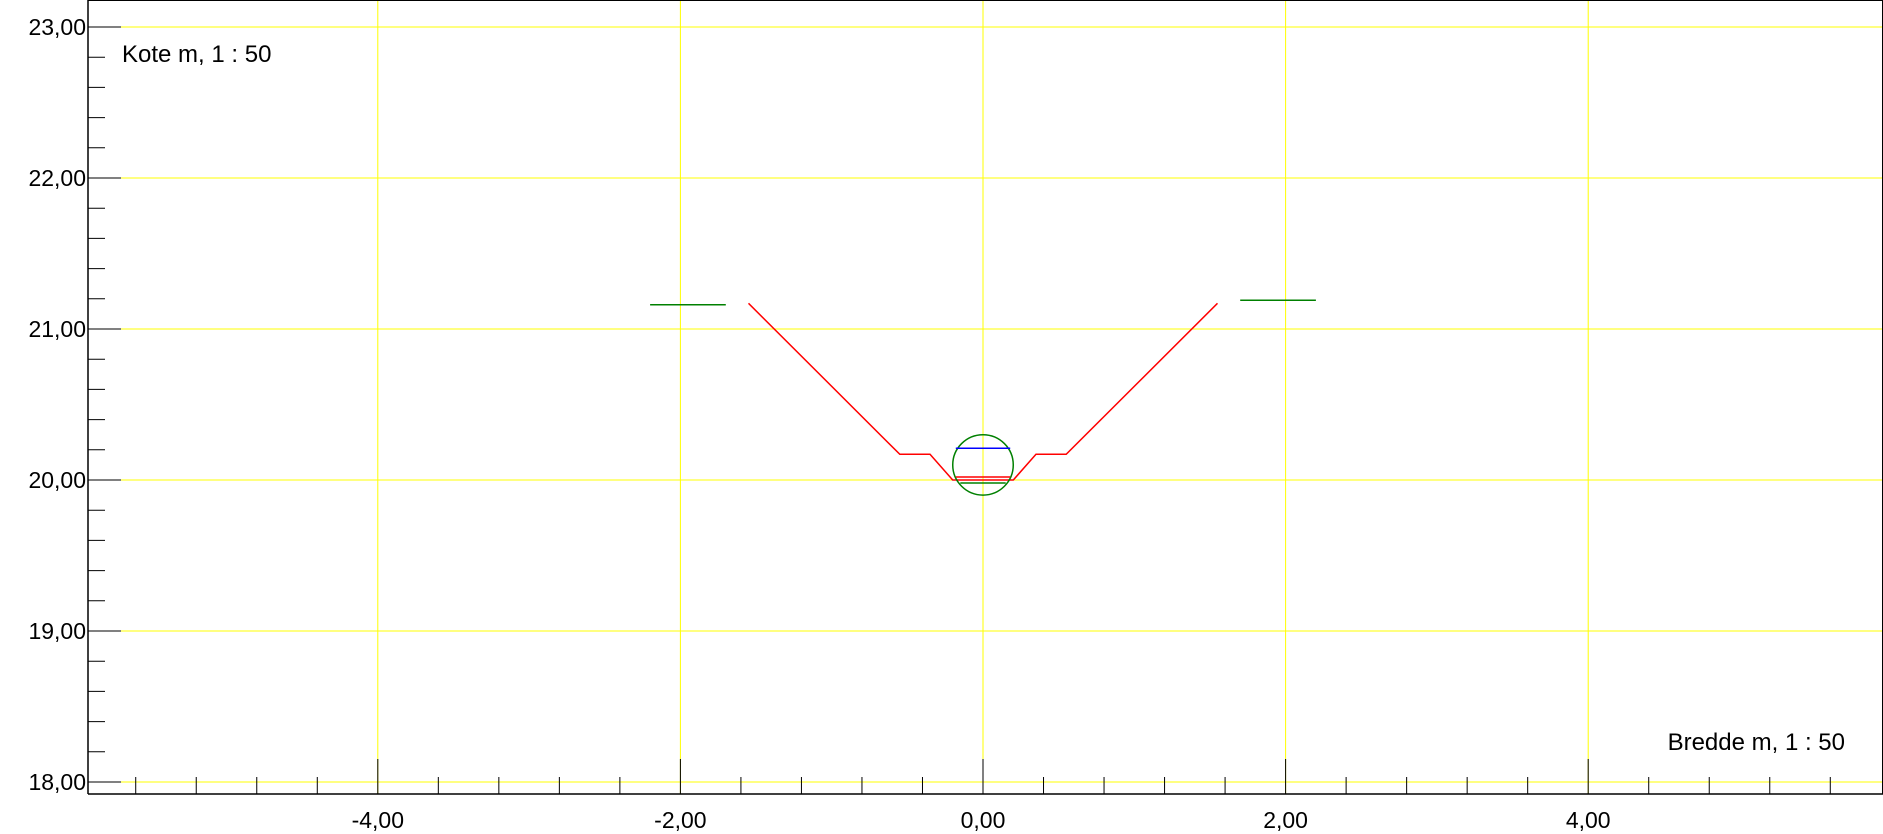 The height and width of the screenshot is (834, 1883). What do you see at coordinates (57, 329) in the screenshot?
I see `y-tick-label: 21,00` at bounding box center [57, 329].